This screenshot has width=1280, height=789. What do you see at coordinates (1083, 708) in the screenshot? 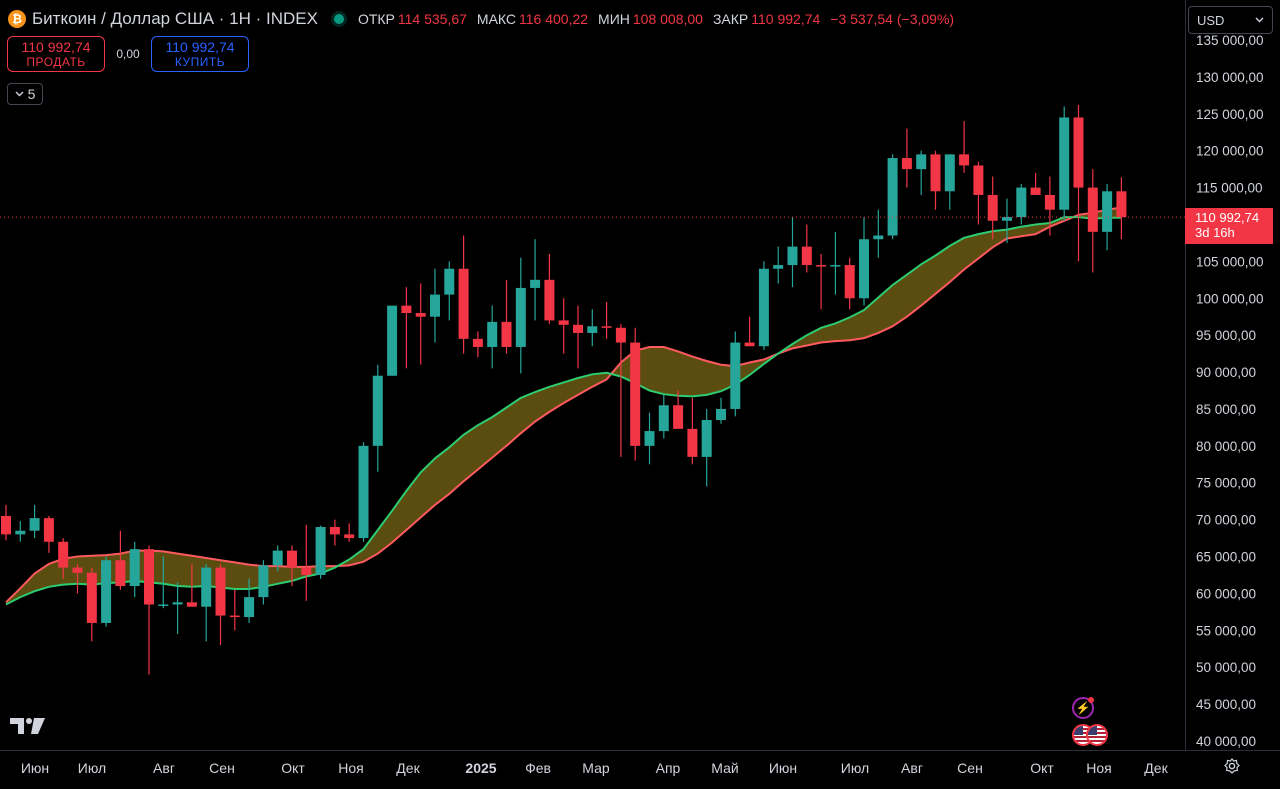
I see `flash-icon: ⚡` at bounding box center [1083, 708].